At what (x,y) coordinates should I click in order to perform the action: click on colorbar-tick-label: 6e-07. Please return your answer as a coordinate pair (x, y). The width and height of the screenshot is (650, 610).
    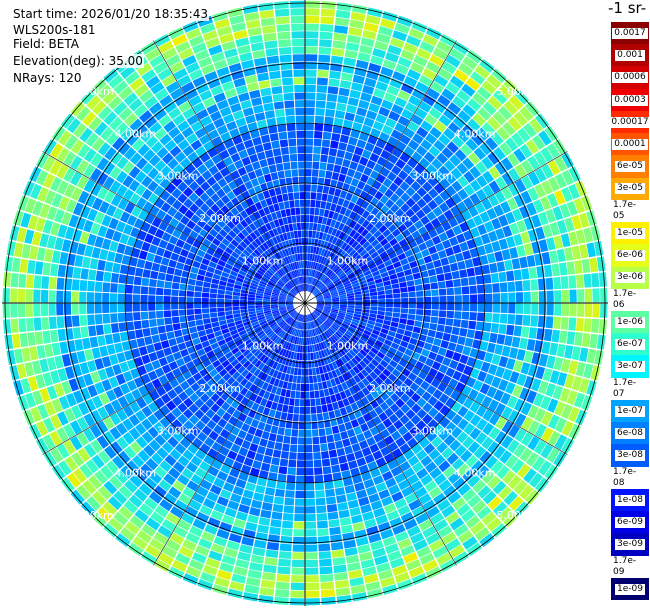
    Looking at the image, I should click on (630, 345).